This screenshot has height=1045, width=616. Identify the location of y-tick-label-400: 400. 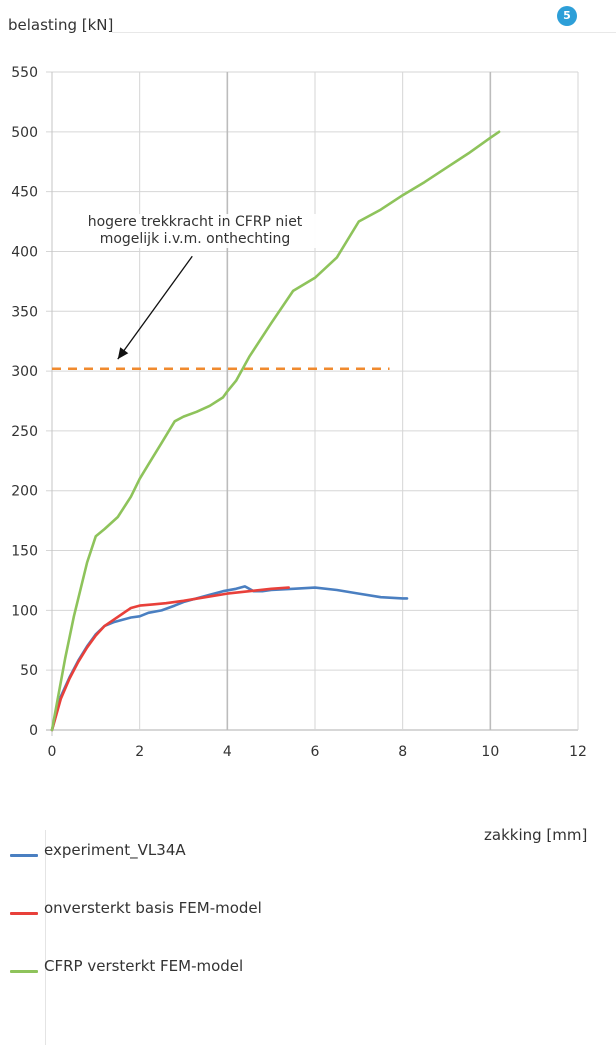
(24, 252).